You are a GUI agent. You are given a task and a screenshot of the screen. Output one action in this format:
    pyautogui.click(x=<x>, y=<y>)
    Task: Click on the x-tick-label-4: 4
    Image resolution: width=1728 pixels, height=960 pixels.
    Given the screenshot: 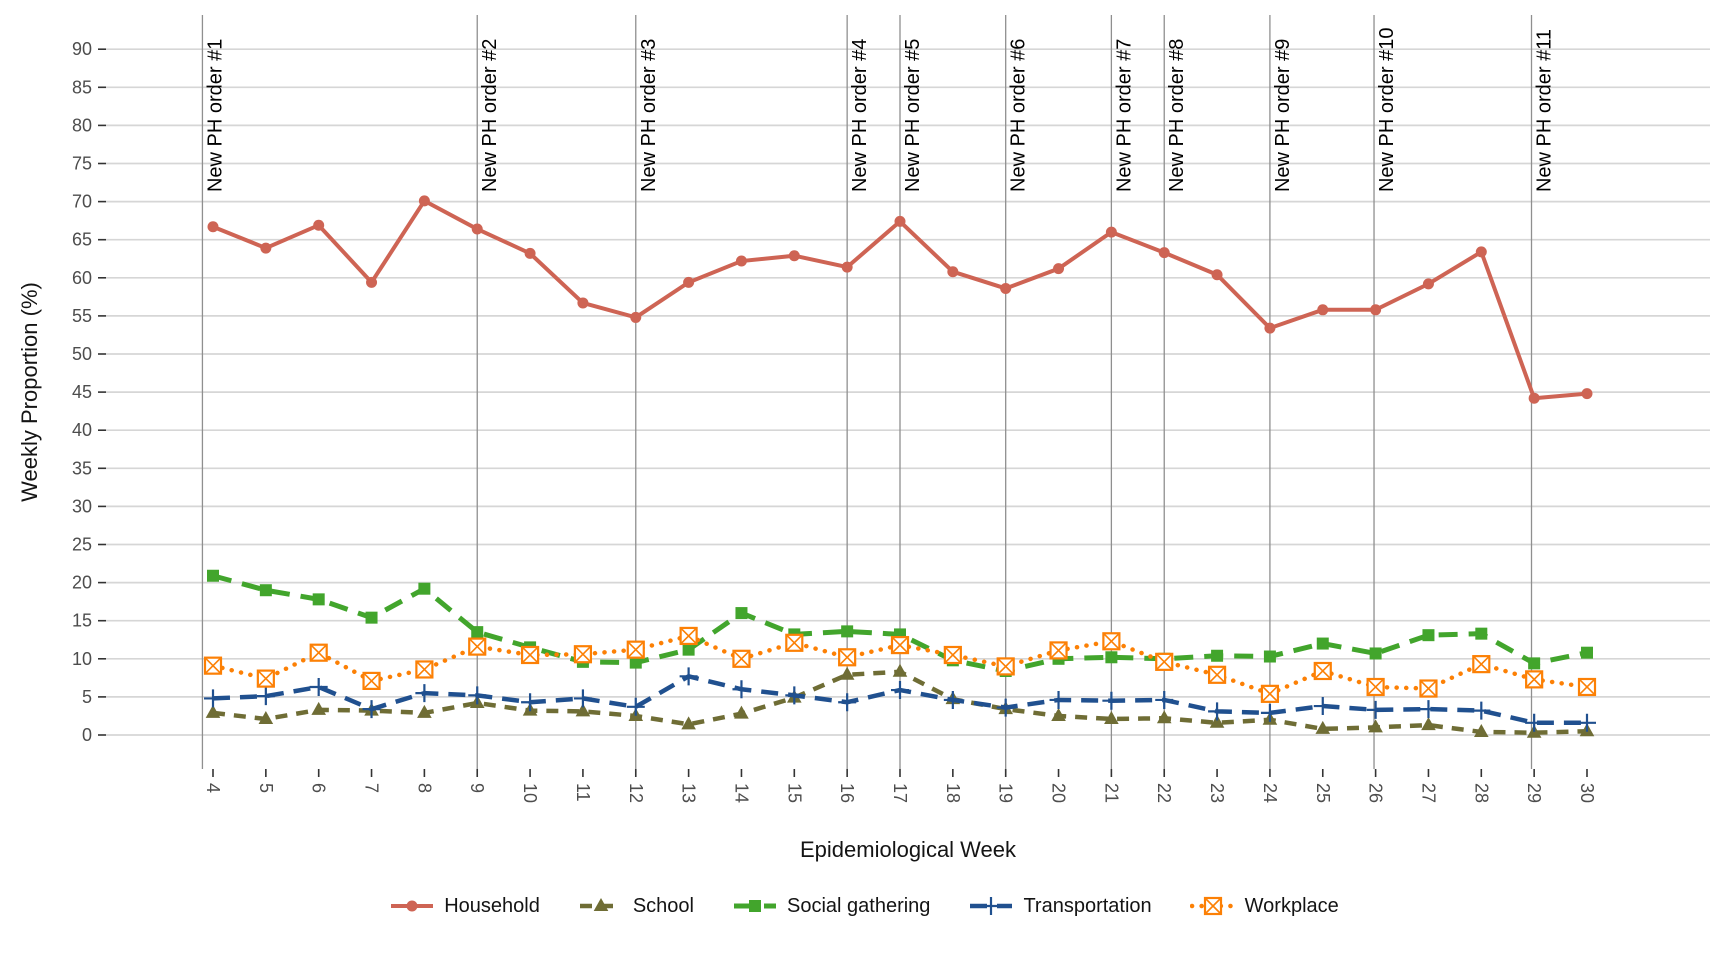 What is the action you would take?
    pyautogui.click(x=213, y=788)
    